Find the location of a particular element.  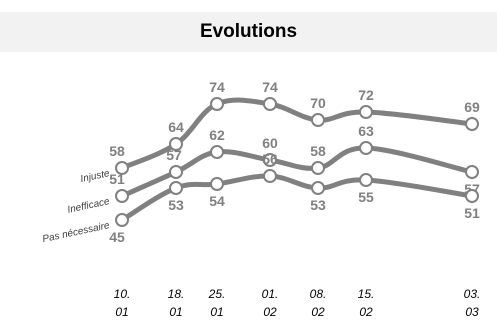

data-label-inefficace: 60 is located at coordinates (270, 143).